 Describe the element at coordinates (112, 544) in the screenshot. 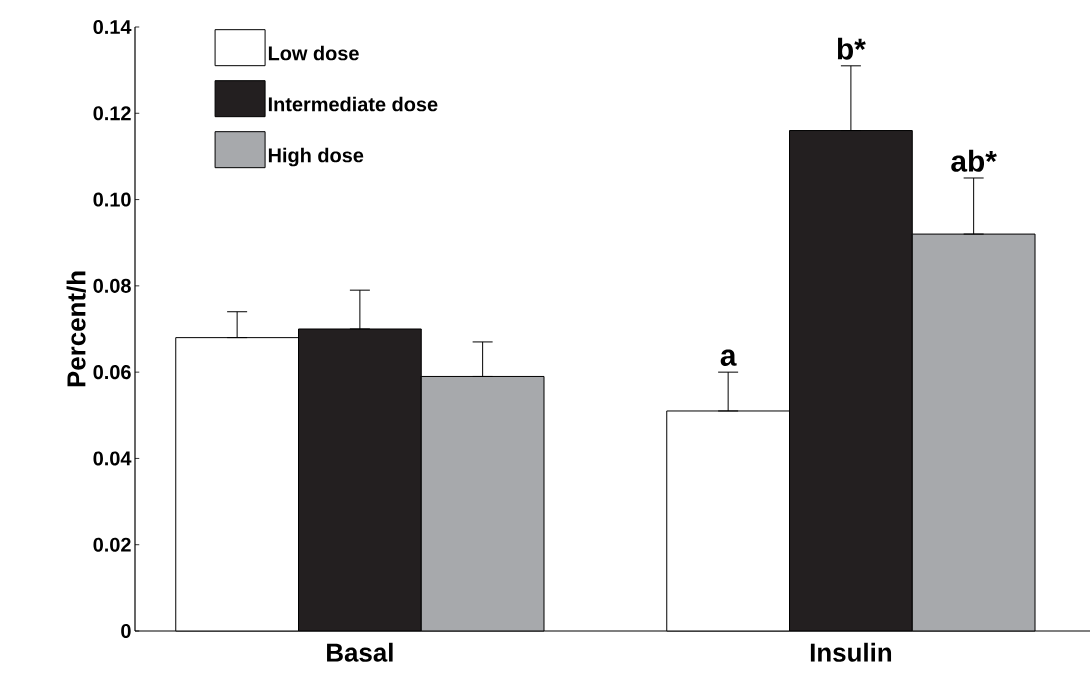

I see `y-tick-label: 0.02` at that location.